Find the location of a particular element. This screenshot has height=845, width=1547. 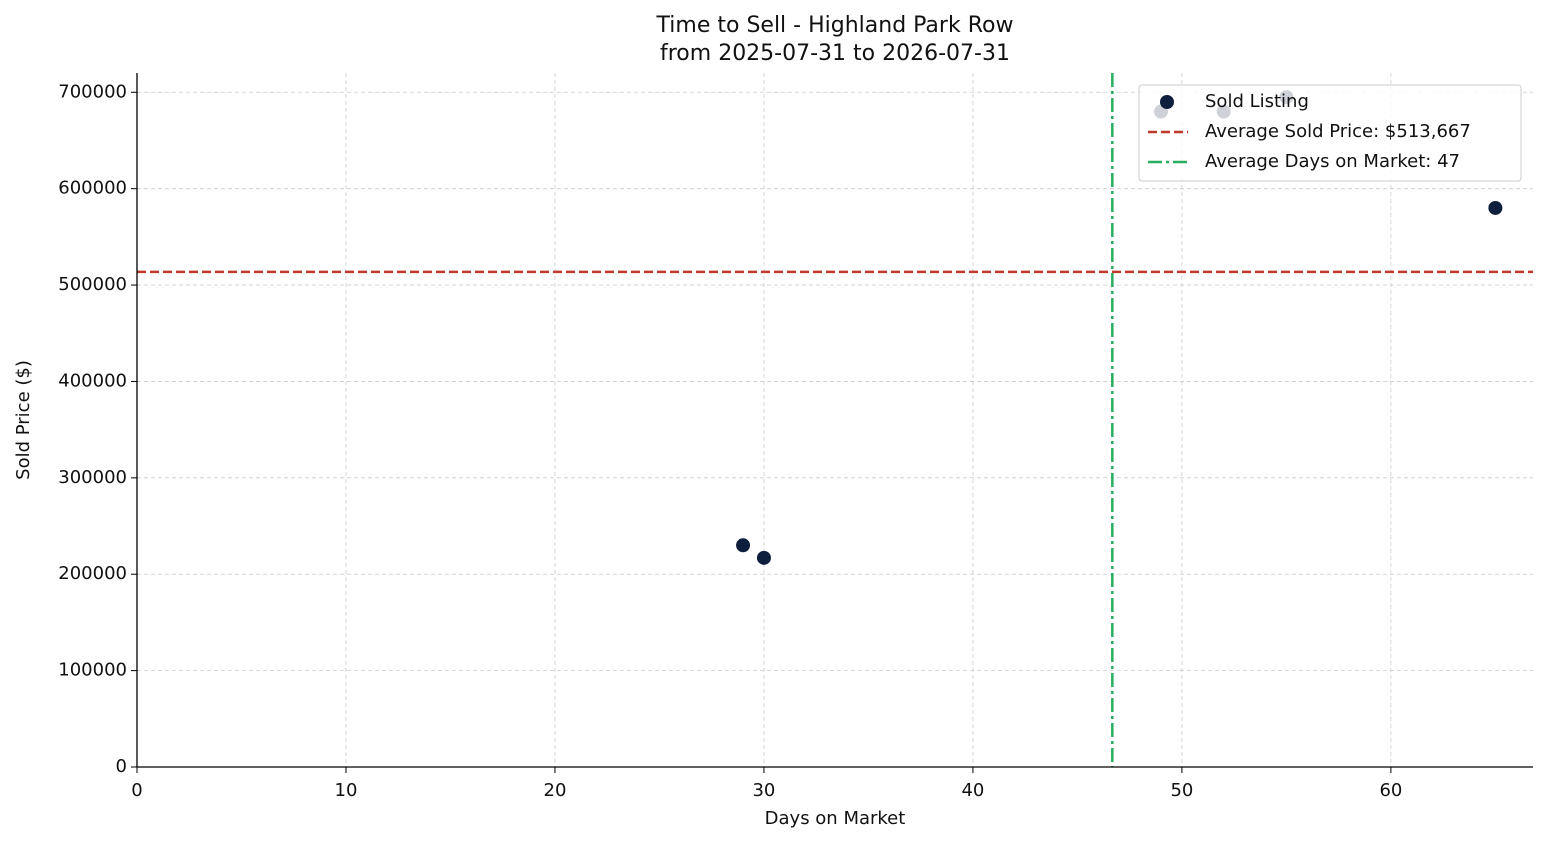

y-tick-label: 500000 is located at coordinates (92, 284).